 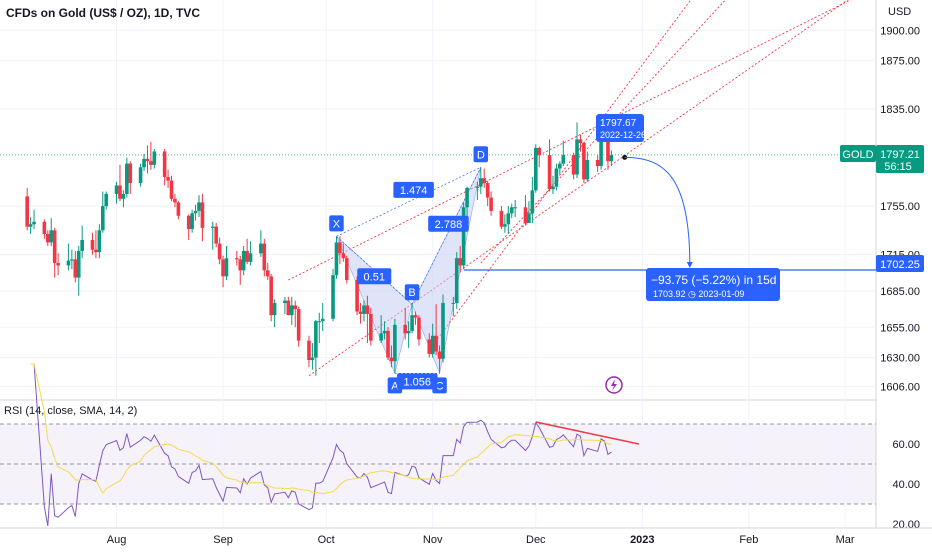 I want to click on rsi-tick-label: 40.00, so click(x=906, y=485).